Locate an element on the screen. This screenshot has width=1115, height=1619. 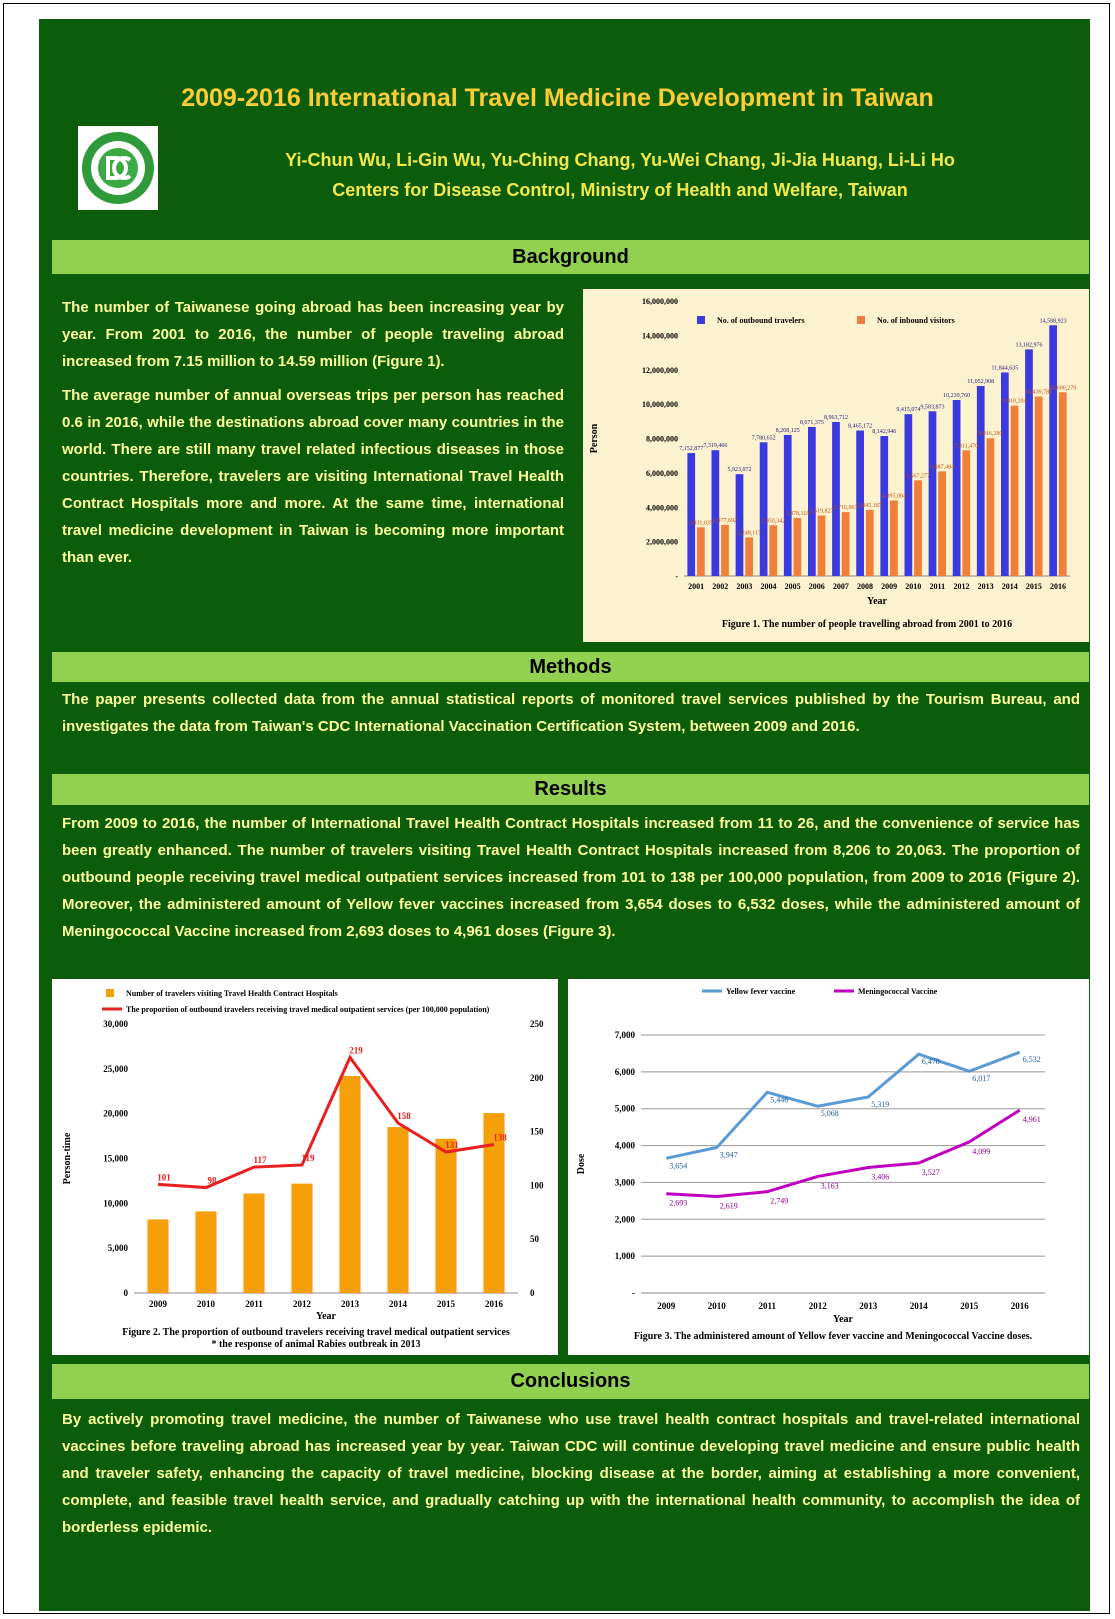
data-label: 9,910,204 is located at coordinates (1015, 402).